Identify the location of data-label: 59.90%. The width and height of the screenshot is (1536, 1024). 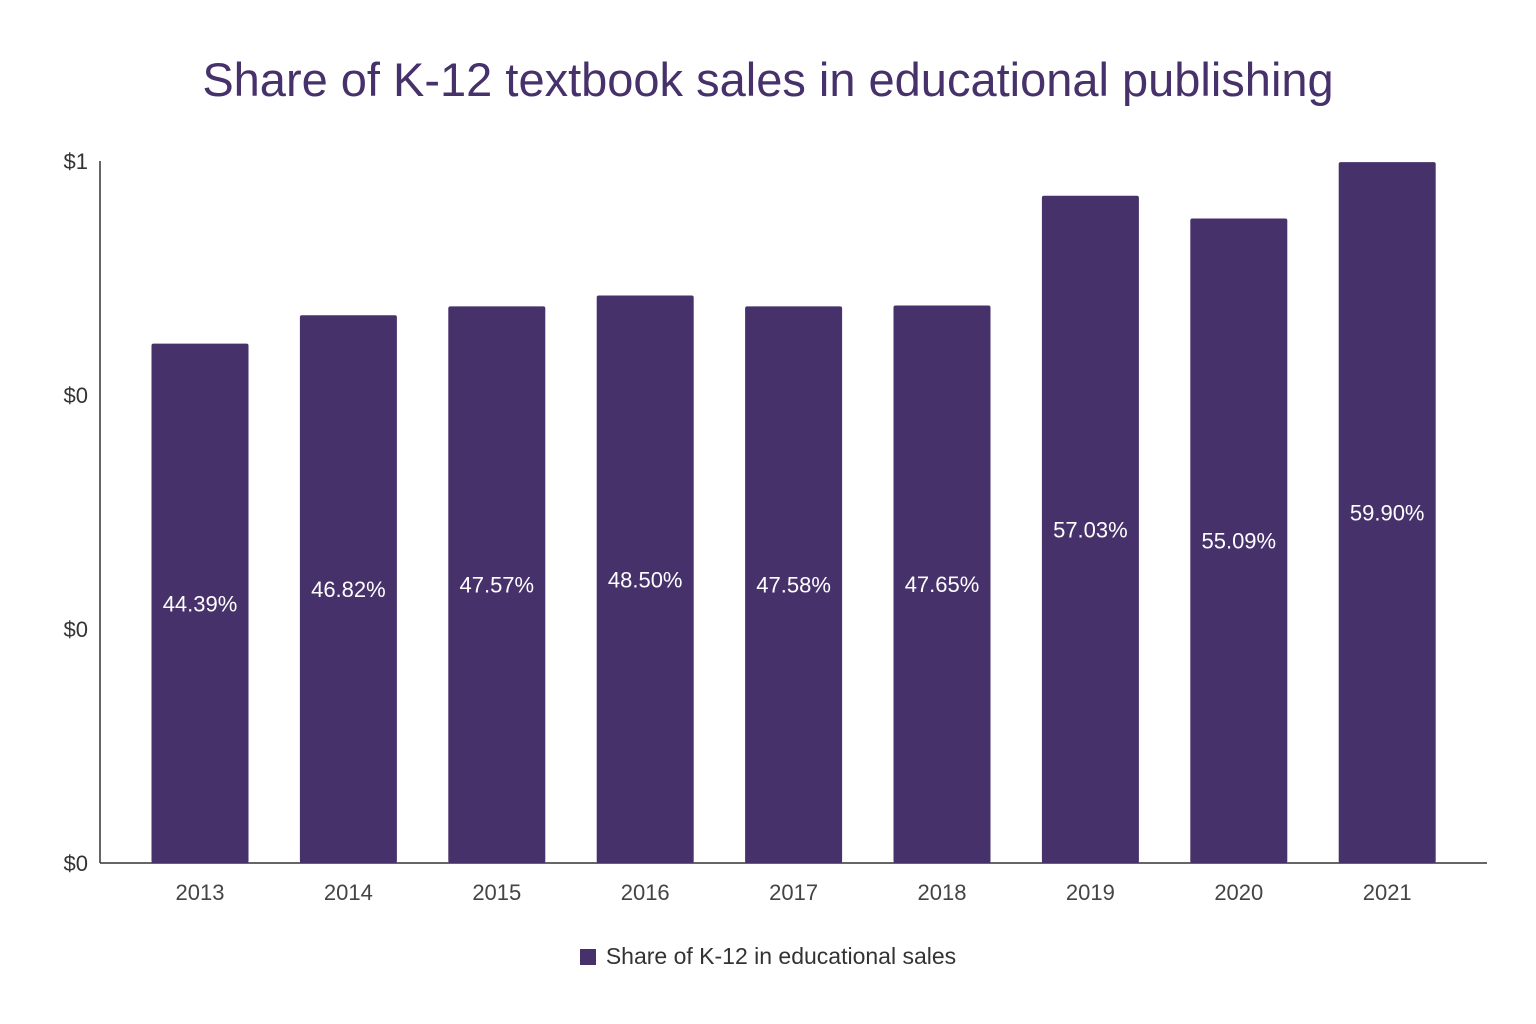
(1387, 513).